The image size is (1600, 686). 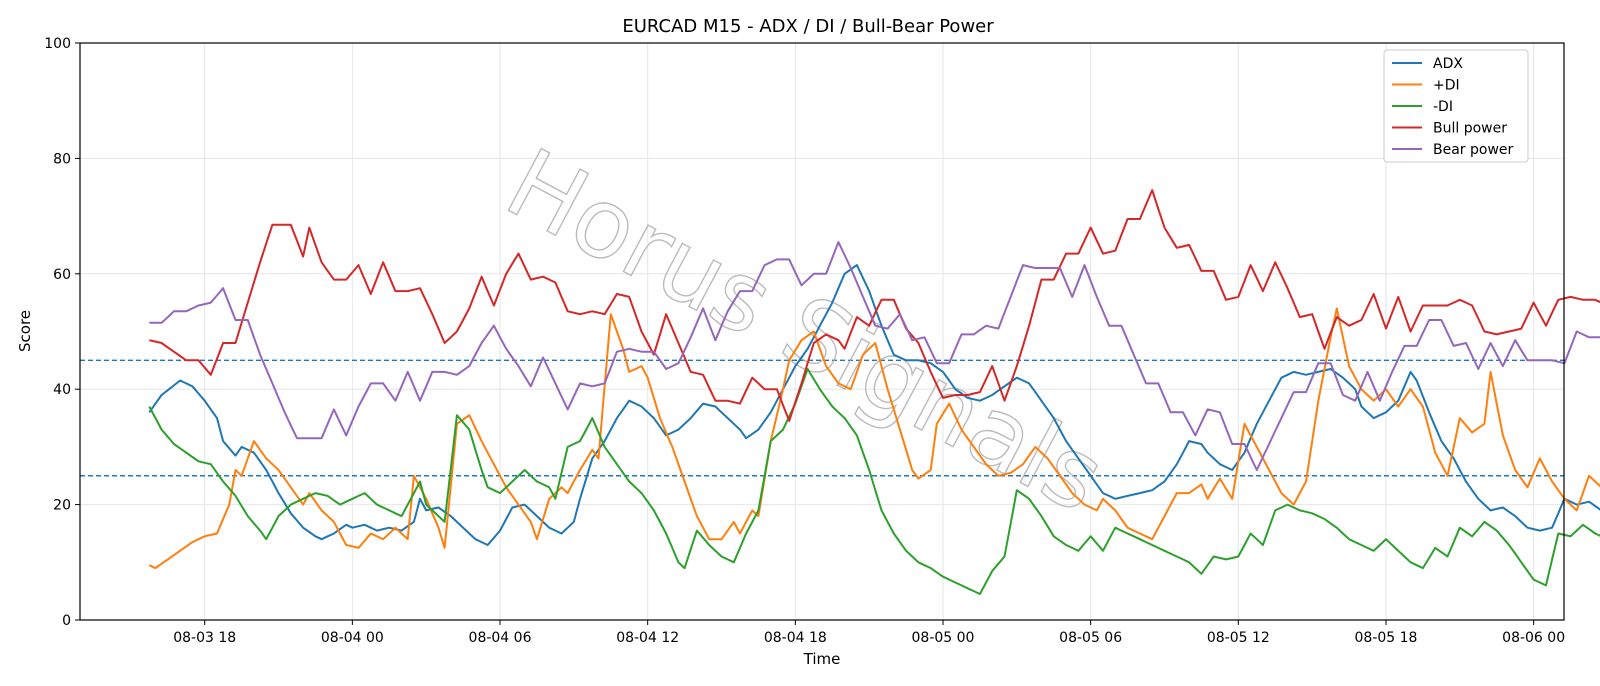 I want to click on y-tick-label: 100, so click(x=57, y=44).